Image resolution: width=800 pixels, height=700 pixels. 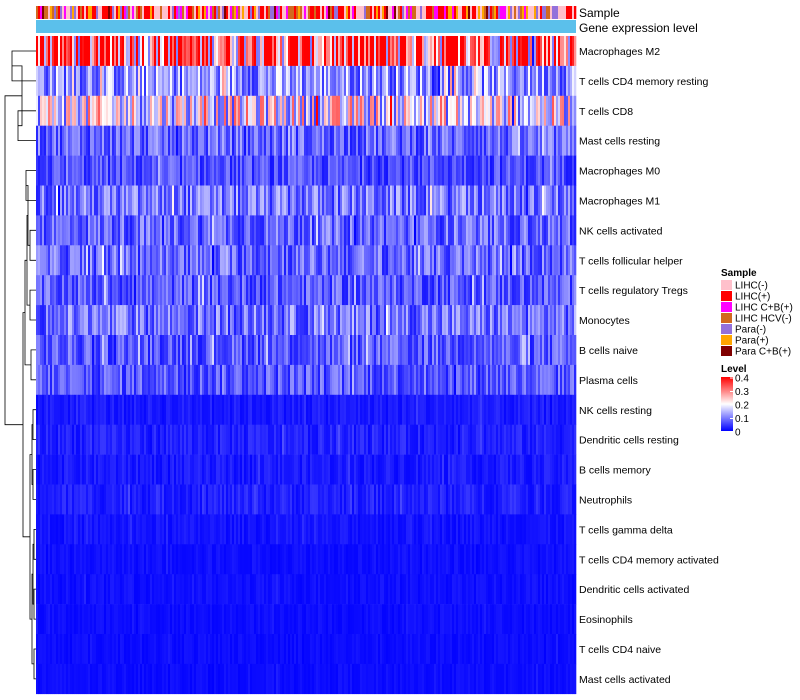 What do you see at coordinates (615, 411) in the screenshot?
I see `row-label: NK cells resting` at bounding box center [615, 411].